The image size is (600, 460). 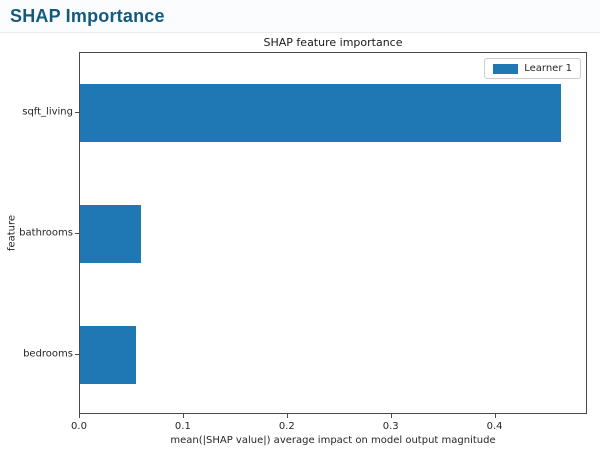 What do you see at coordinates (494, 426) in the screenshot?
I see `xtick-label-0.4: 0.4` at bounding box center [494, 426].